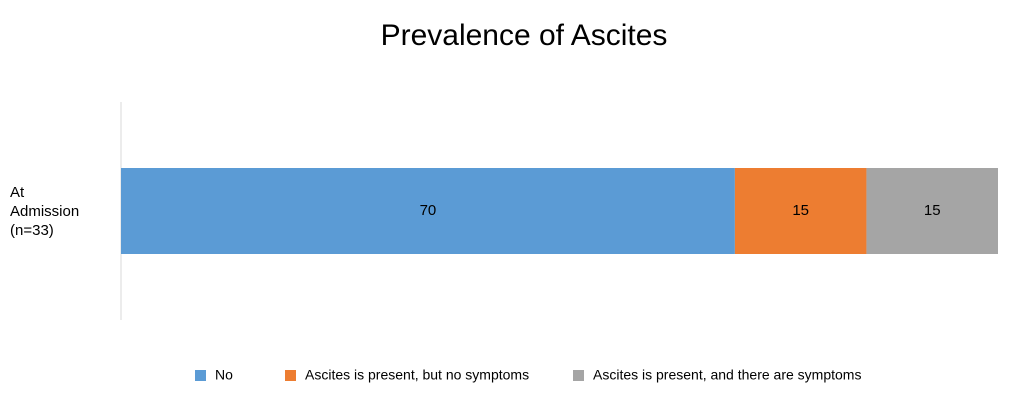 The height and width of the screenshot is (400, 1024). I want to click on chart-title: Prevalence of Ascites, so click(524, 35).